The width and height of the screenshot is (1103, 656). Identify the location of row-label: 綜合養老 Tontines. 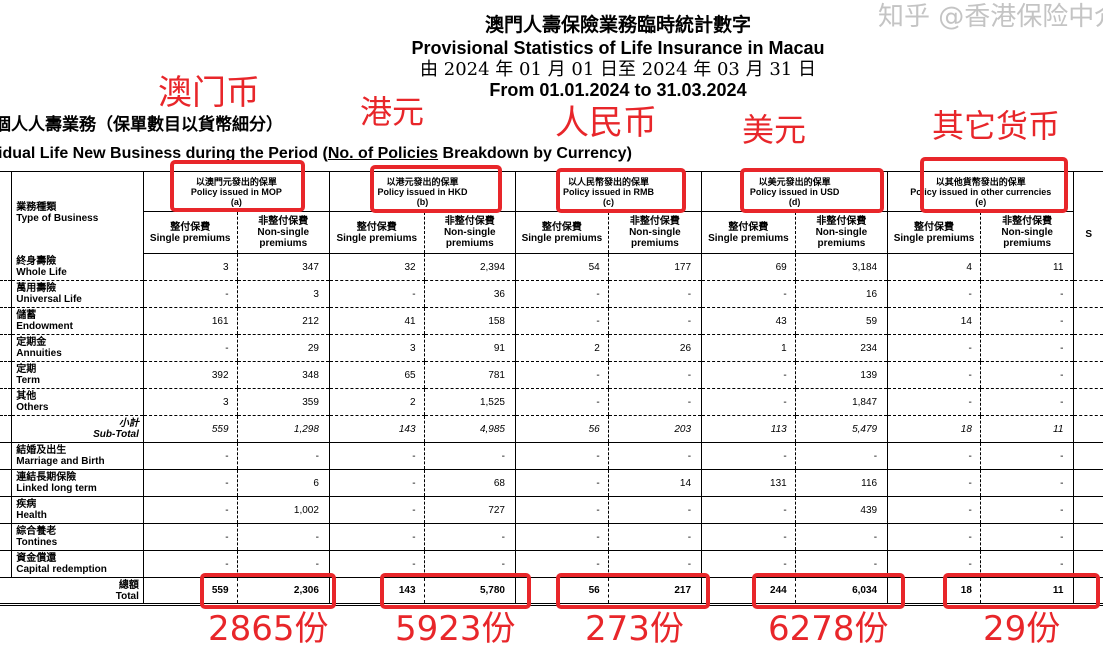
(77, 537).